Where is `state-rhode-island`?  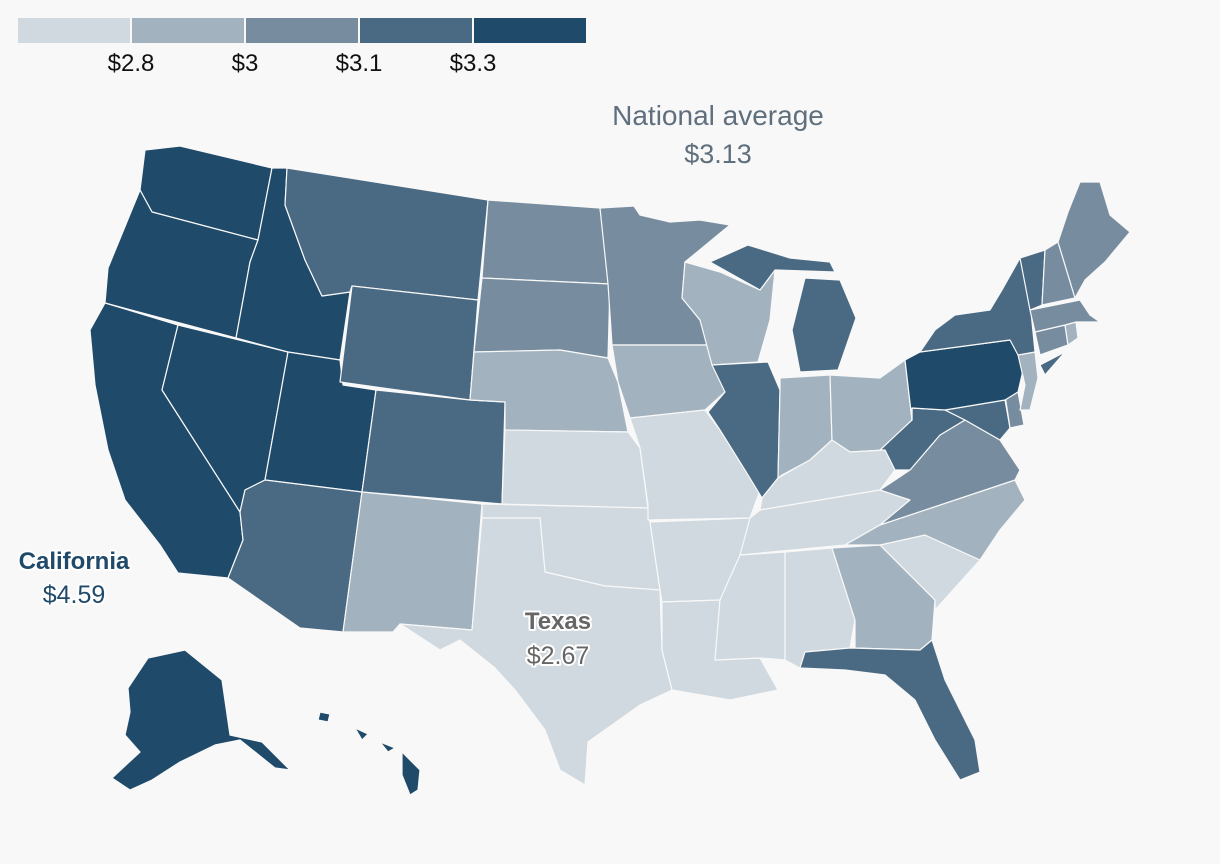 state-rhode-island is located at coordinates (1071, 333).